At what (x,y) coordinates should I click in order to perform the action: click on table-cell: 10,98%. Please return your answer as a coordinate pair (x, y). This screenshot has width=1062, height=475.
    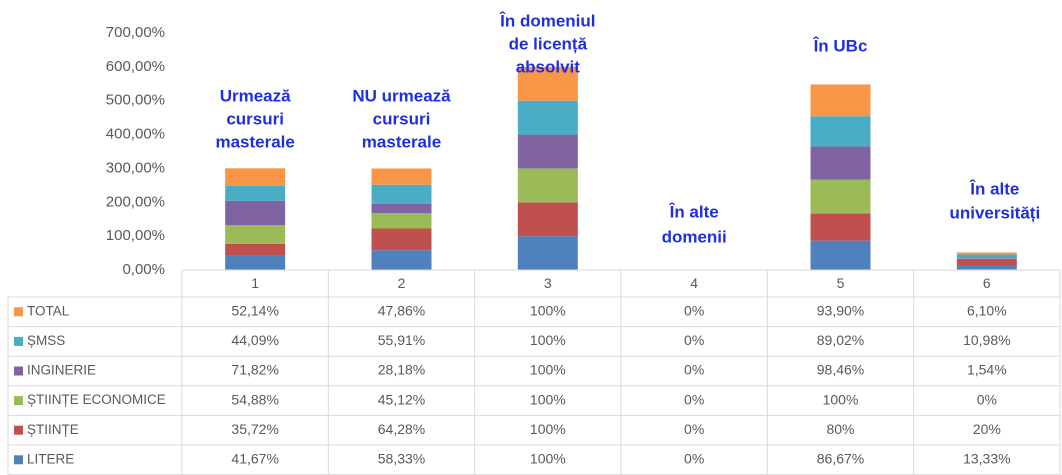
    Looking at the image, I should click on (986, 340).